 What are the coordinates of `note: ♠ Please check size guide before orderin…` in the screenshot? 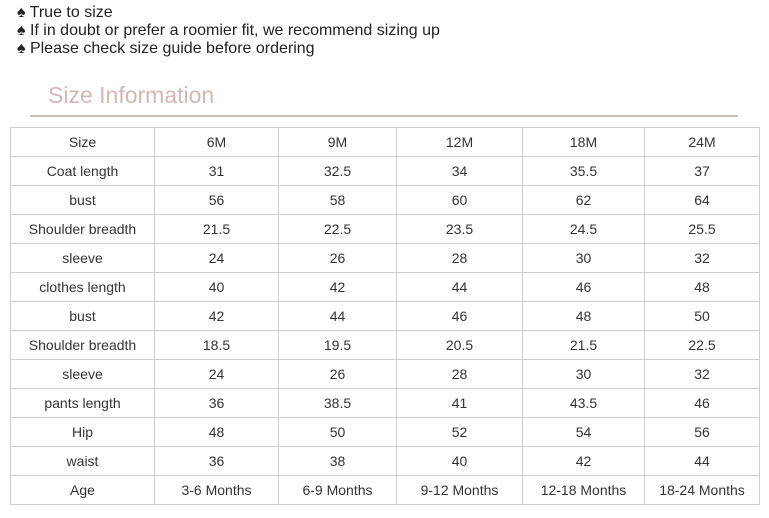 It's located at (166, 48).